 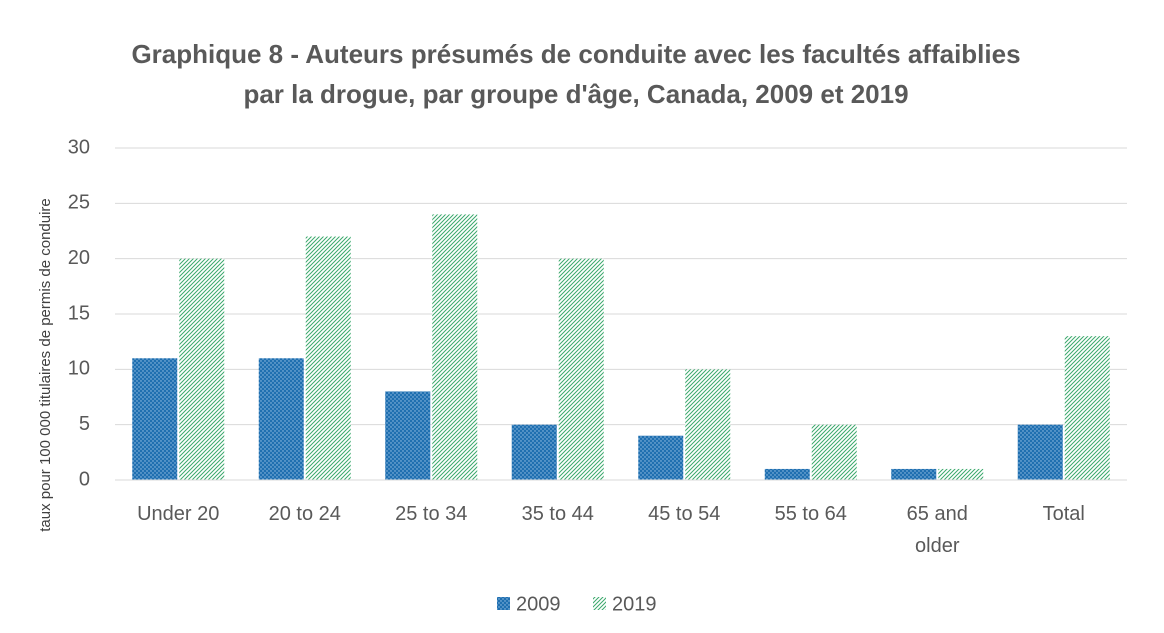 I want to click on y-tick-label: 5, so click(x=84, y=424).